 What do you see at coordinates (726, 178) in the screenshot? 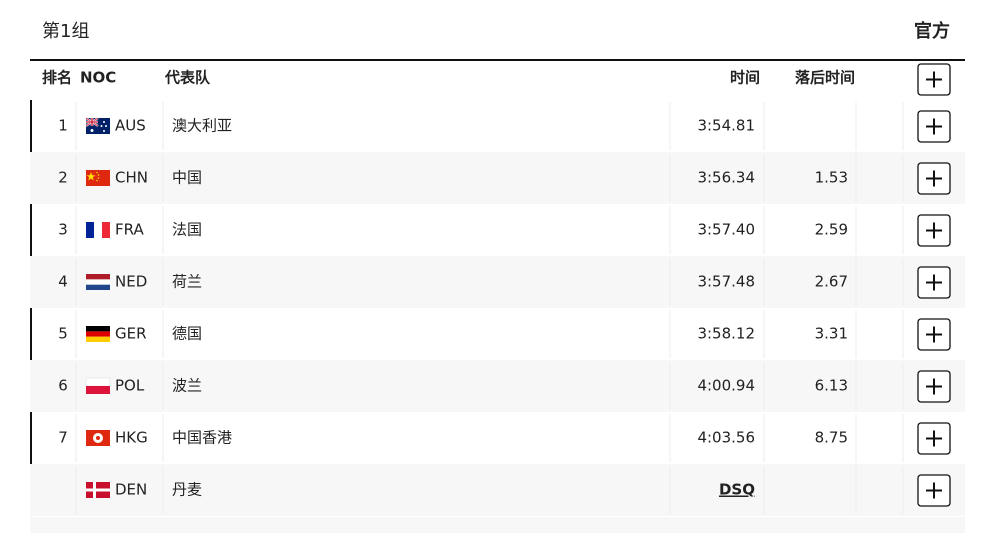
I see `time: 3:56.34` at bounding box center [726, 178].